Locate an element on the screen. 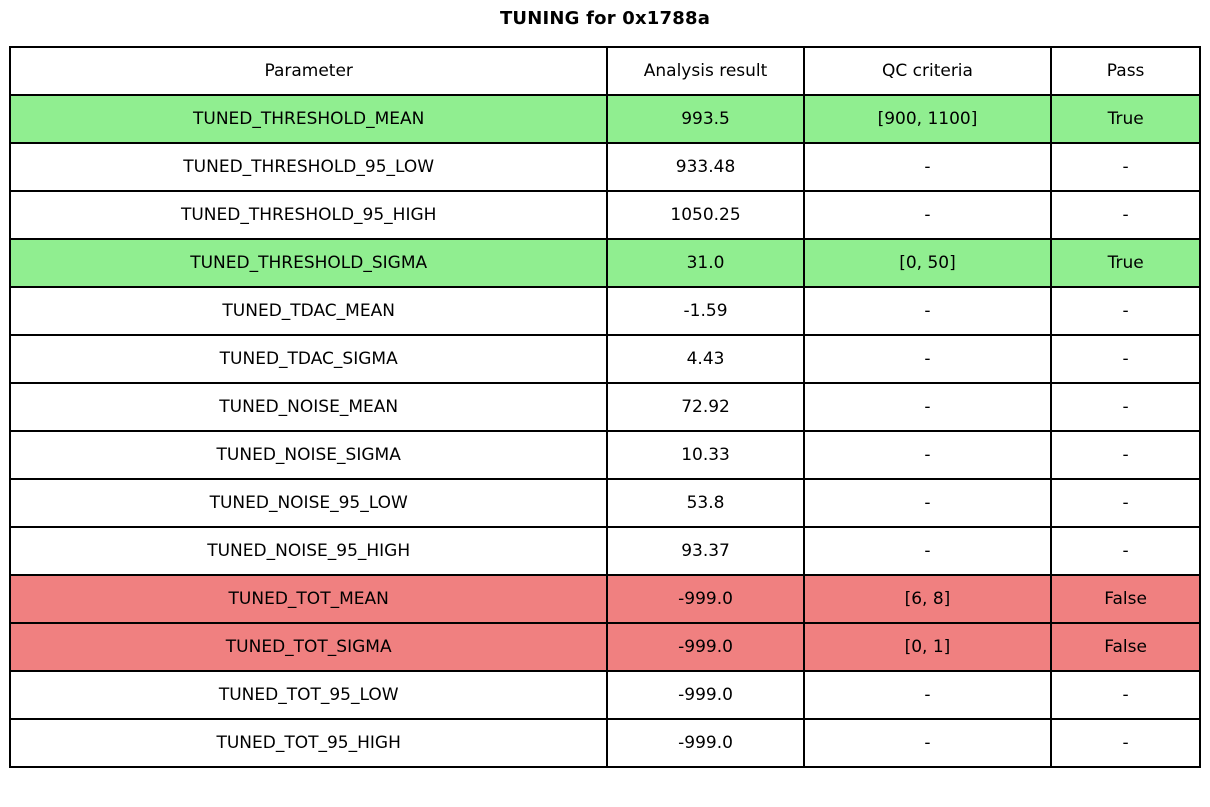 This screenshot has width=1210, height=807. result-cell: -1.59 is located at coordinates (705, 311).